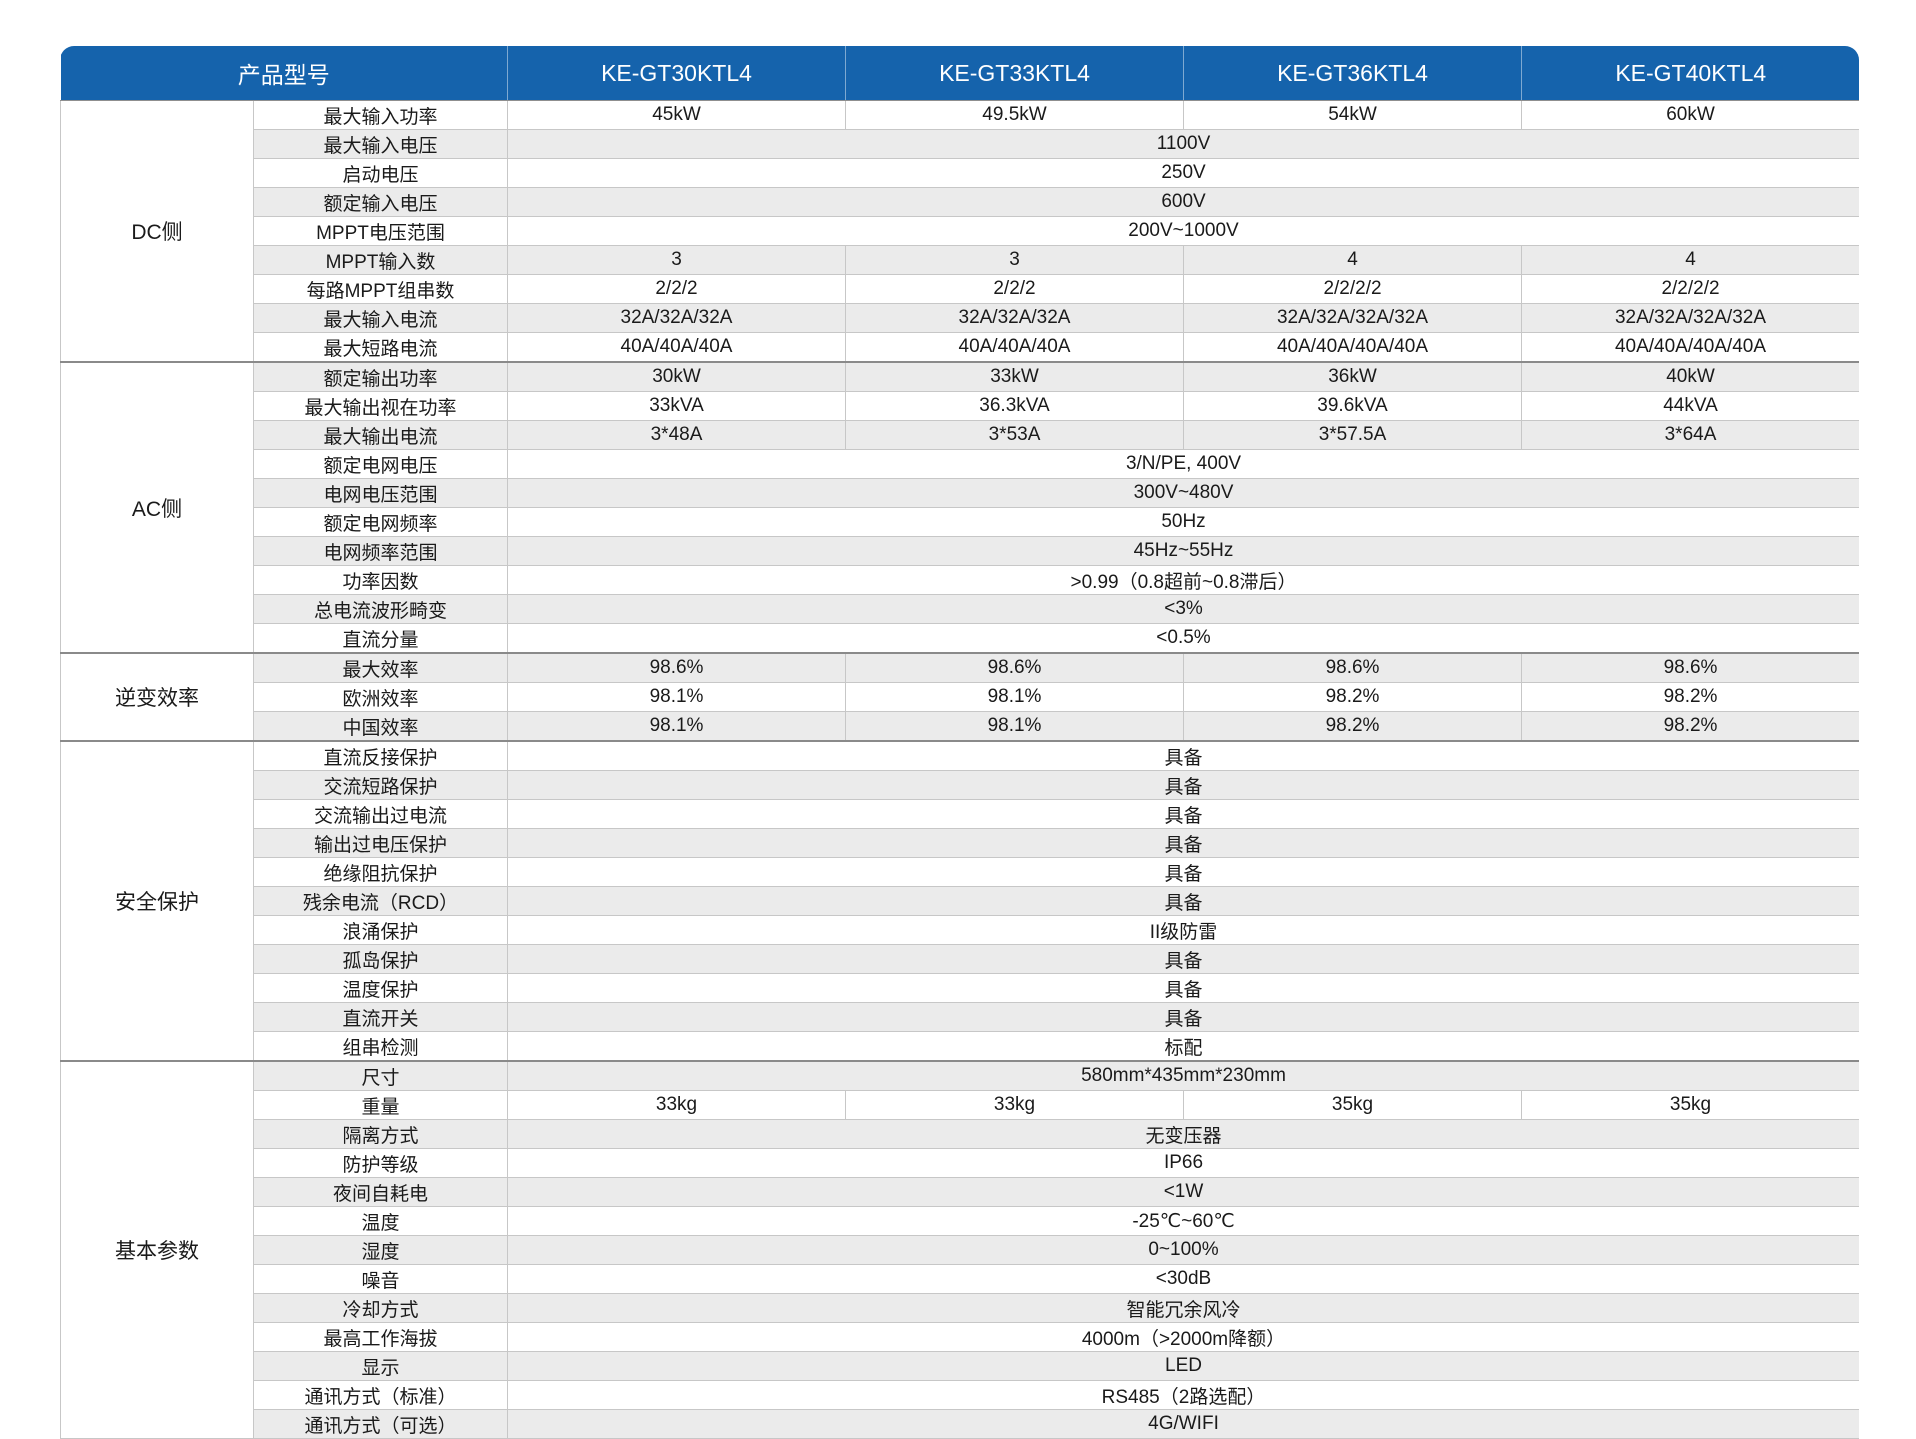 The height and width of the screenshot is (1439, 1916). I want to click on table-row: 冷却方式 智能冗余风冷, so click(960, 1308).